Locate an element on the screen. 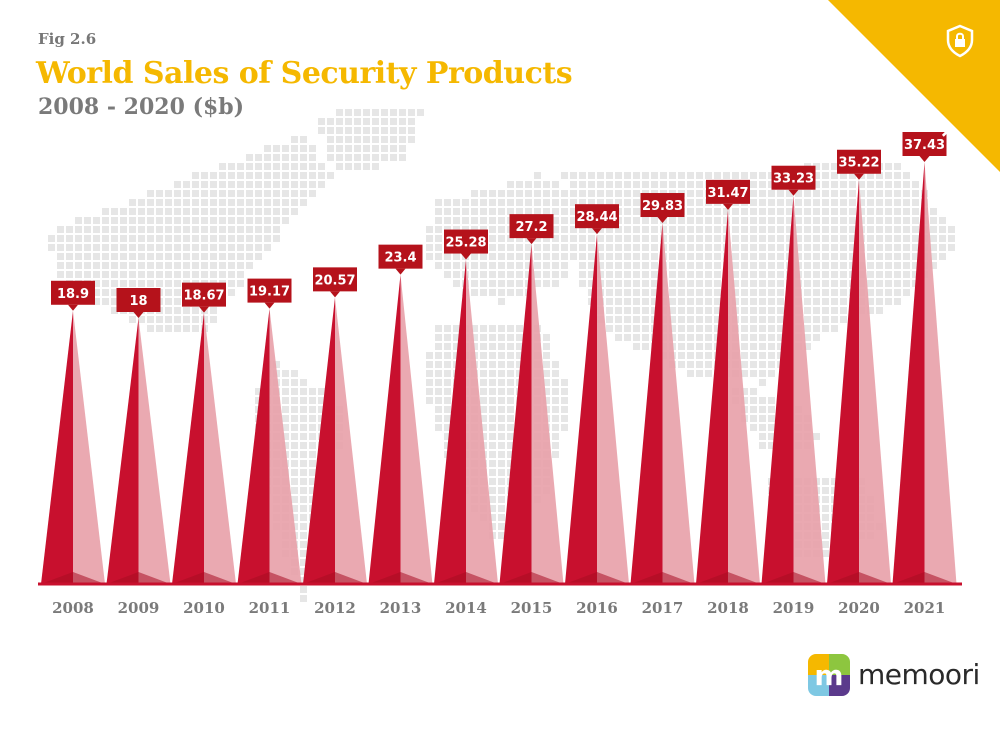 The image size is (1000, 732). x-tick-label: 2018 is located at coordinates (728, 608).